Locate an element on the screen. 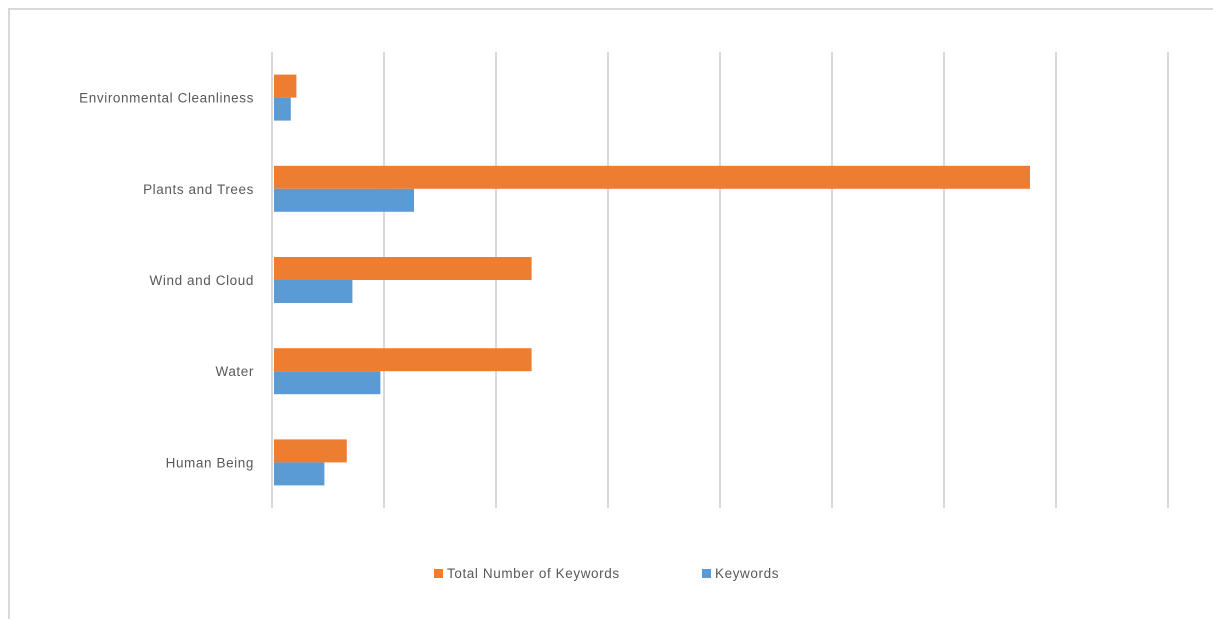 This screenshot has height=619, width=1213. legend-label: Total Number of Keywords is located at coordinates (533, 573).